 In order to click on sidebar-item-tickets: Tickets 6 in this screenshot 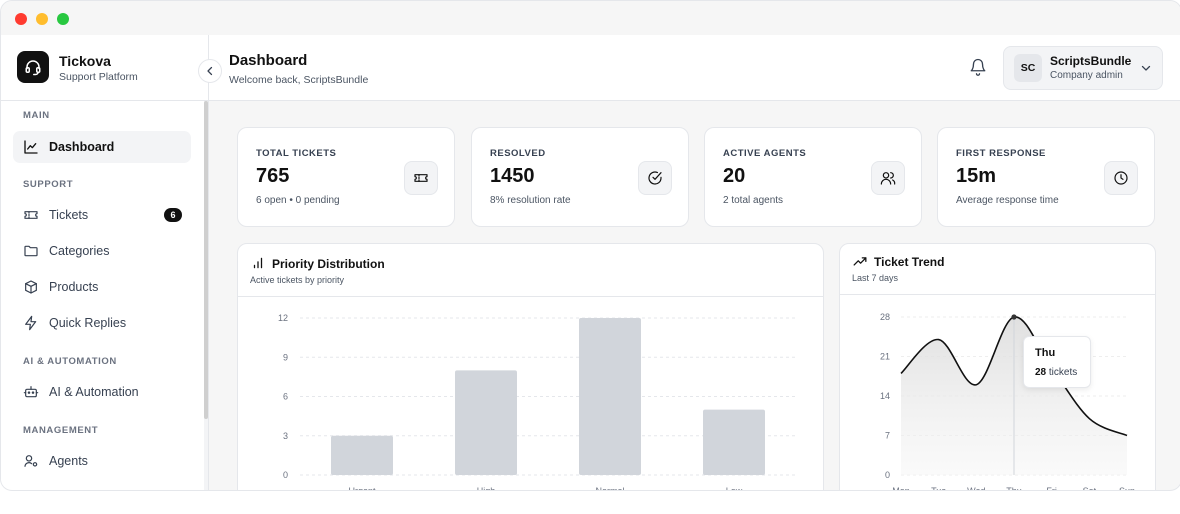, I will do `click(102, 215)`.